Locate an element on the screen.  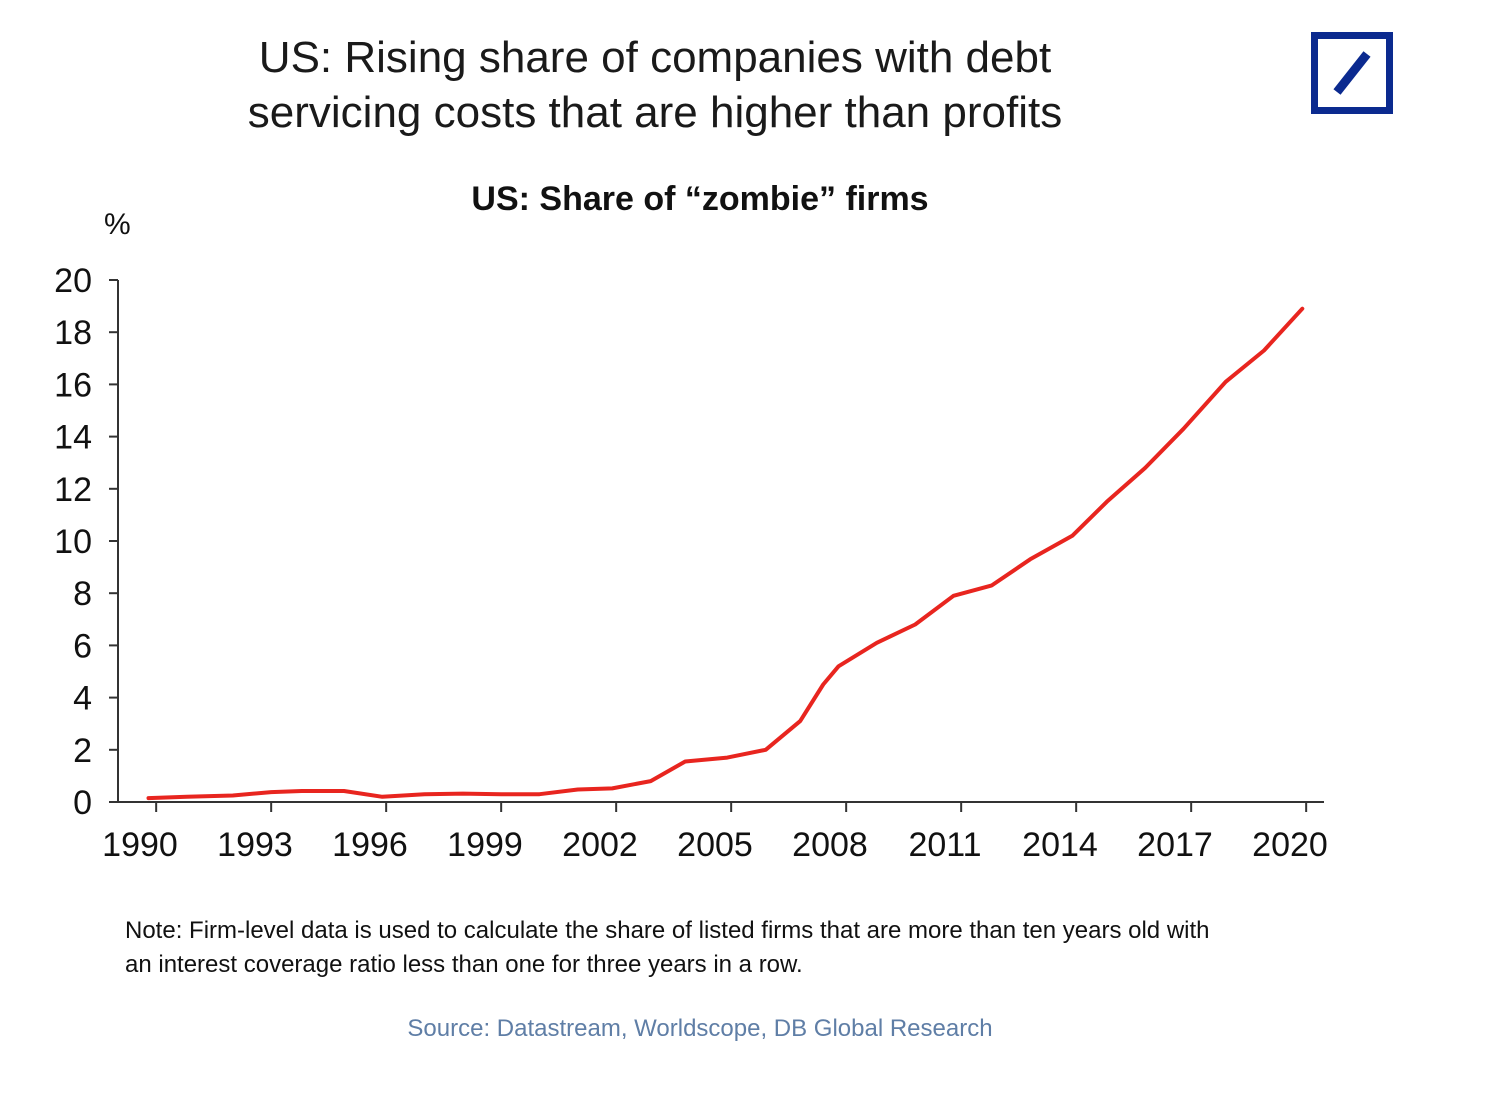
y-tick-label: 20 is located at coordinates (73, 281).